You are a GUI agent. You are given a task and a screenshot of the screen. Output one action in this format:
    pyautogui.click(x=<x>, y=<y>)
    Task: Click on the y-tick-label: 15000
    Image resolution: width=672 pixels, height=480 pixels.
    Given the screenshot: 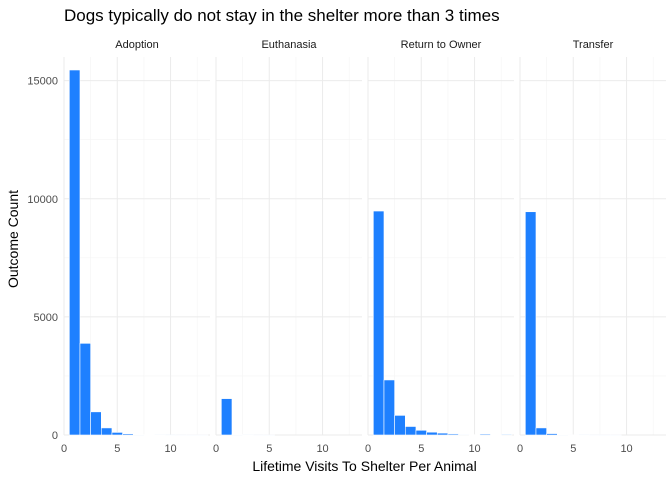 What is the action you would take?
    pyautogui.click(x=42, y=82)
    